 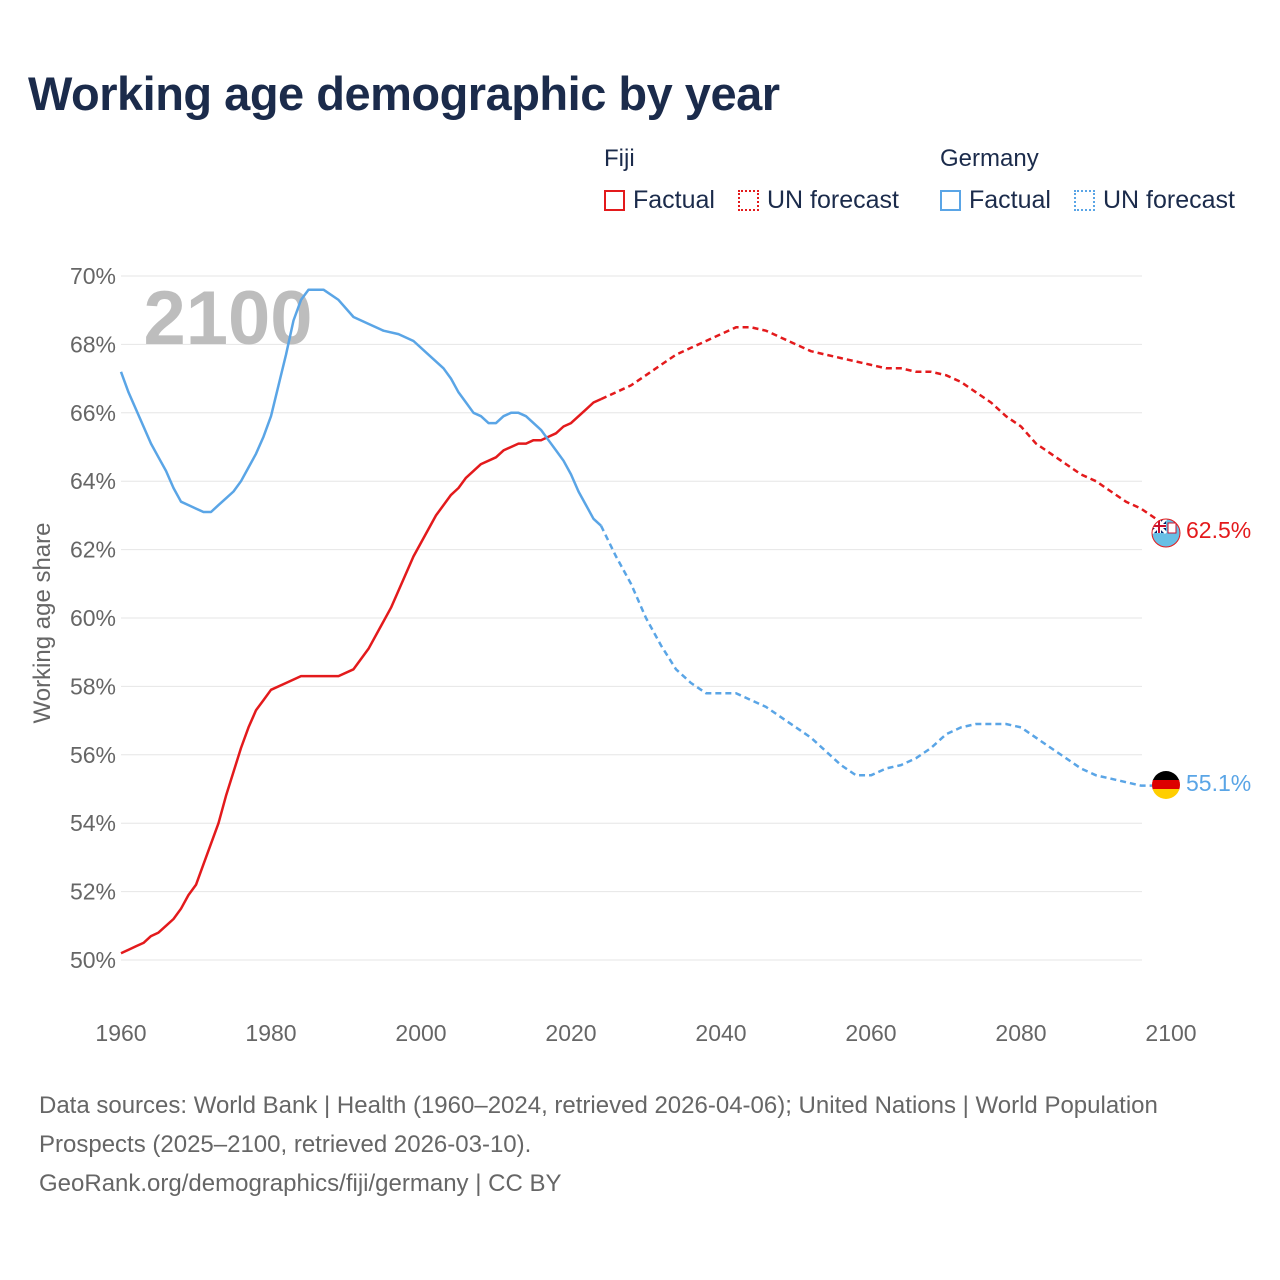 I want to click on legend-germany-forecast: UN forecast, so click(x=1154, y=200).